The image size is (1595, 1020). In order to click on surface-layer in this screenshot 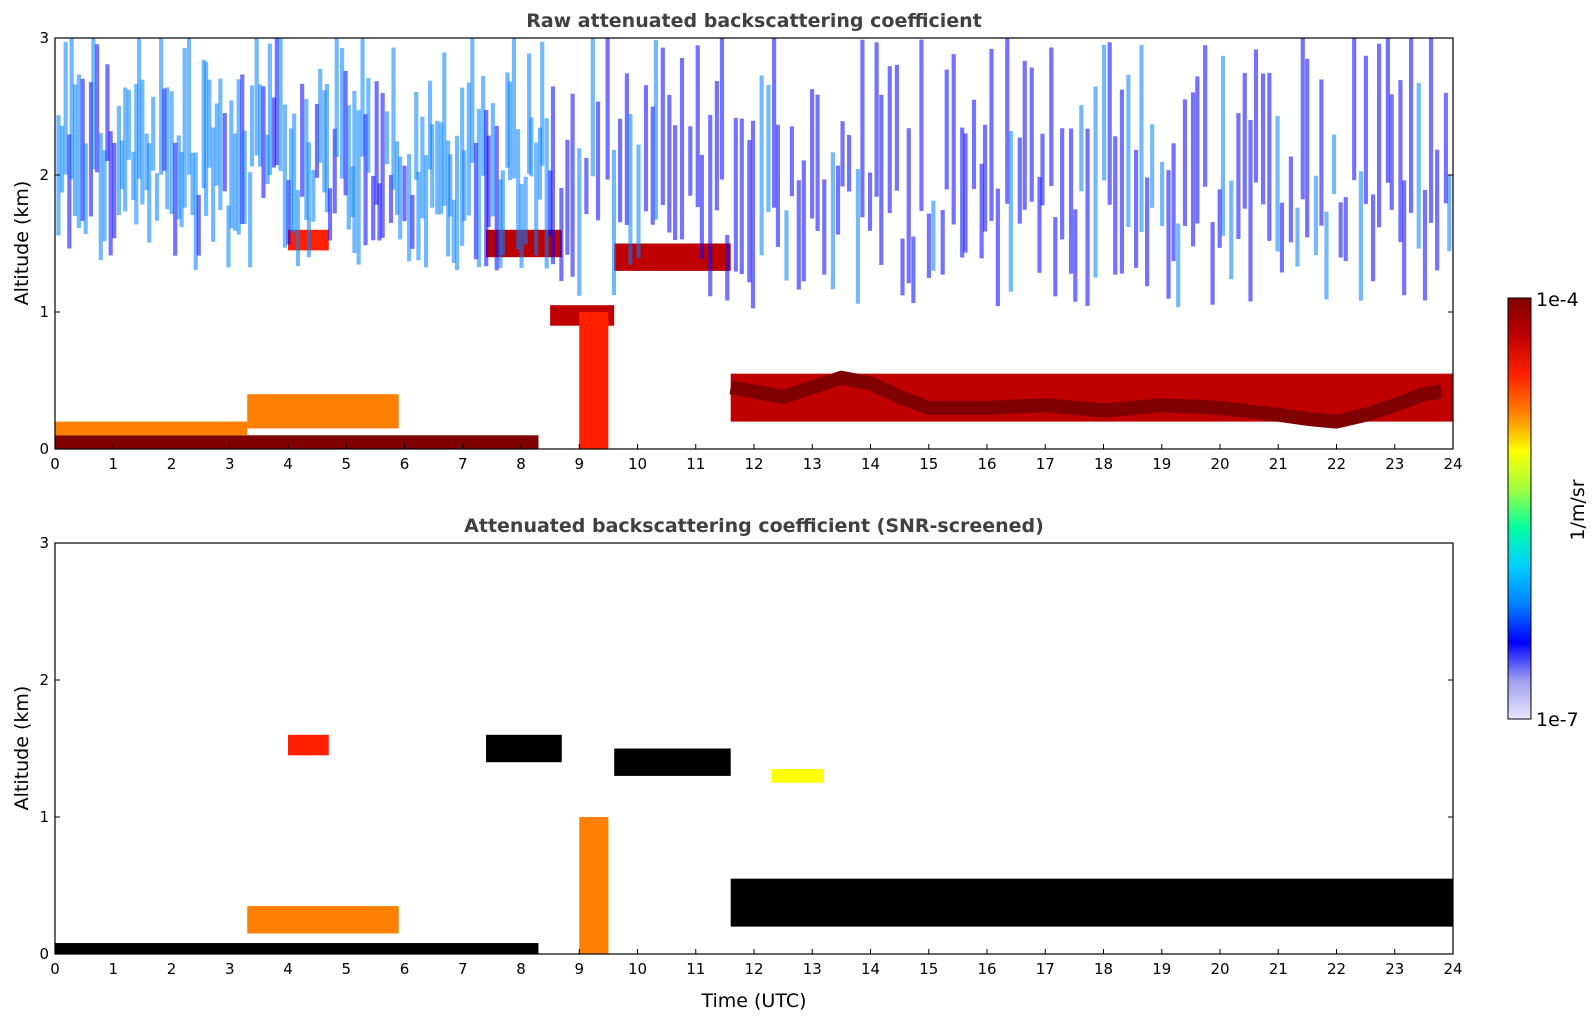, I will do `click(297, 442)`.